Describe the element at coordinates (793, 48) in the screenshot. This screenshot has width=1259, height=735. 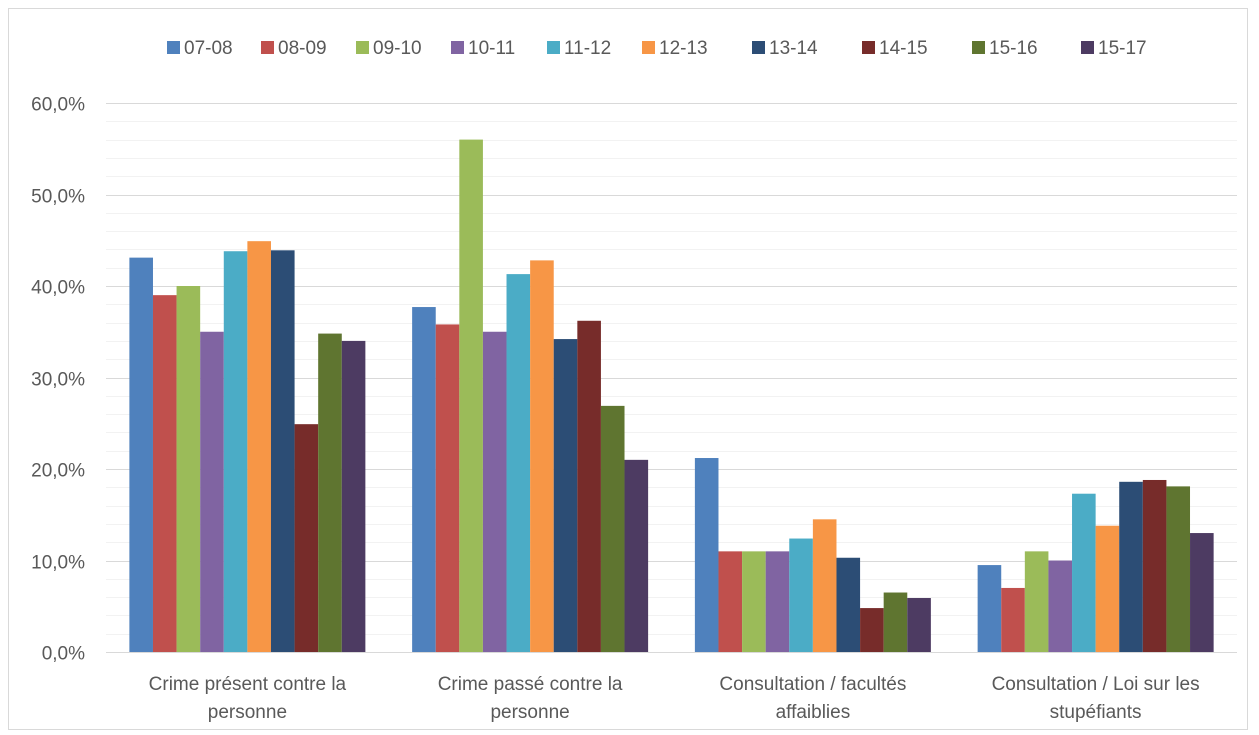
I see `legend-label: 13-14` at that location.